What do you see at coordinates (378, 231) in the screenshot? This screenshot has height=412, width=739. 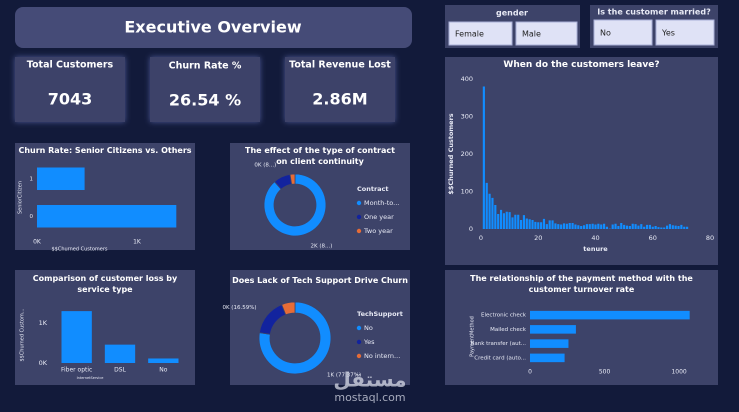 I see `legend-label: Two year` at bounding box center [378, 231].